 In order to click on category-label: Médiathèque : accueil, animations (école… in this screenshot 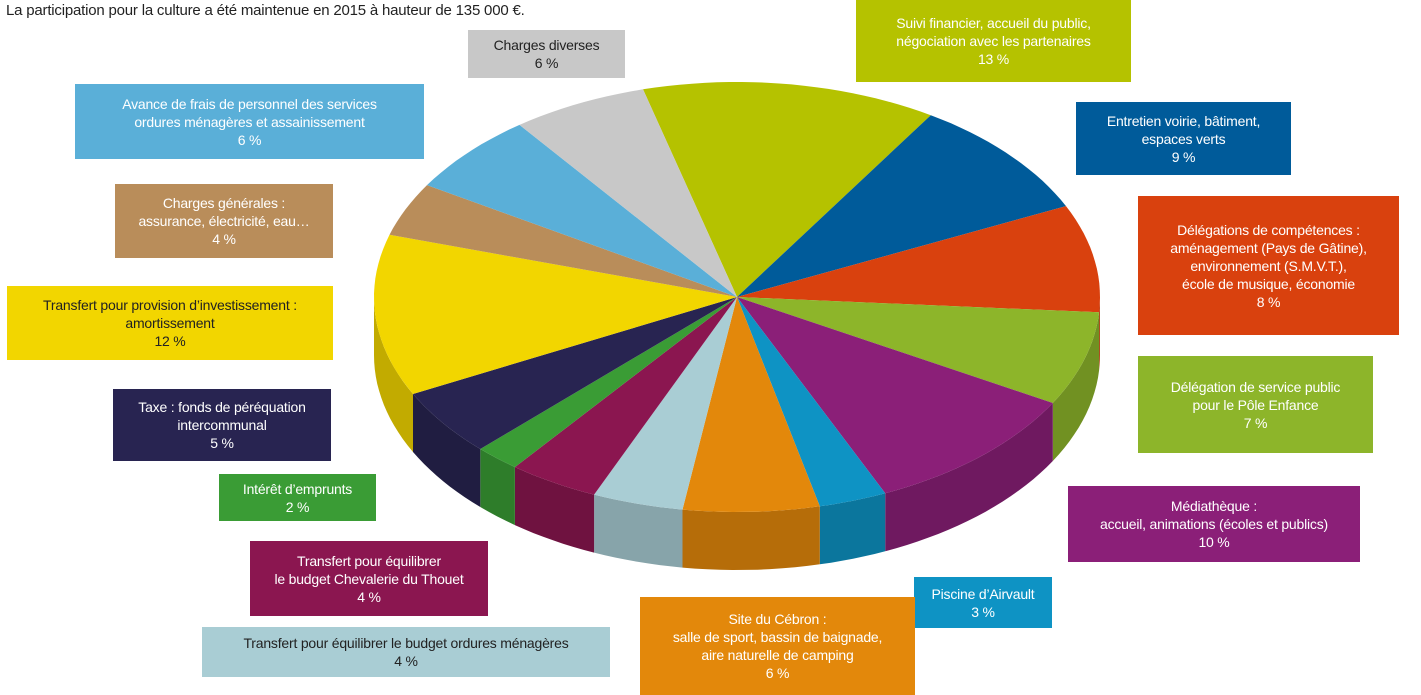, I will do `click(1214, 515)`.